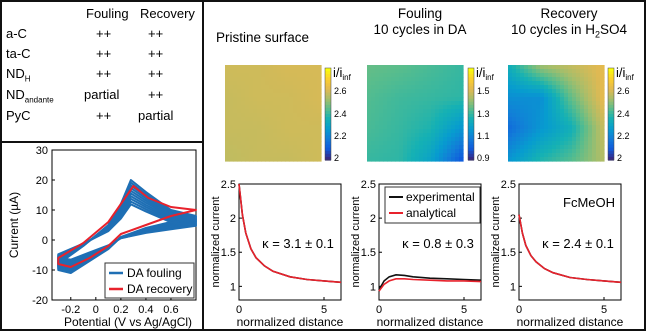 The height and width of the screenshot is (331, 646). Describe the element at coordinates (430, 285) in the screenshot. I see `approach-curve-analytical` at that location.